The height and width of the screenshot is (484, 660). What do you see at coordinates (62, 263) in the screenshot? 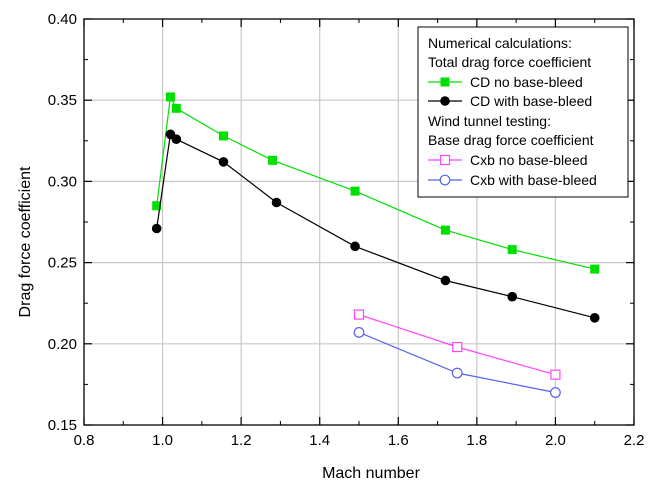
I see `y-tick-label: 0.25` at bounding box center [62, 263].